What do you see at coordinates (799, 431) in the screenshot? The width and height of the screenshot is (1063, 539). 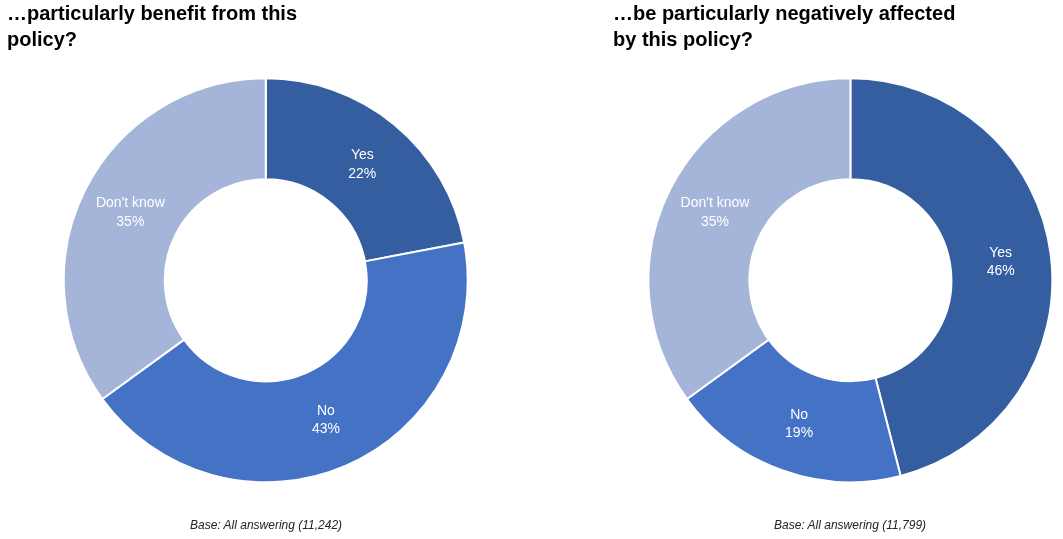 I see `data-label: 19%` at bounding box center [799, 431].